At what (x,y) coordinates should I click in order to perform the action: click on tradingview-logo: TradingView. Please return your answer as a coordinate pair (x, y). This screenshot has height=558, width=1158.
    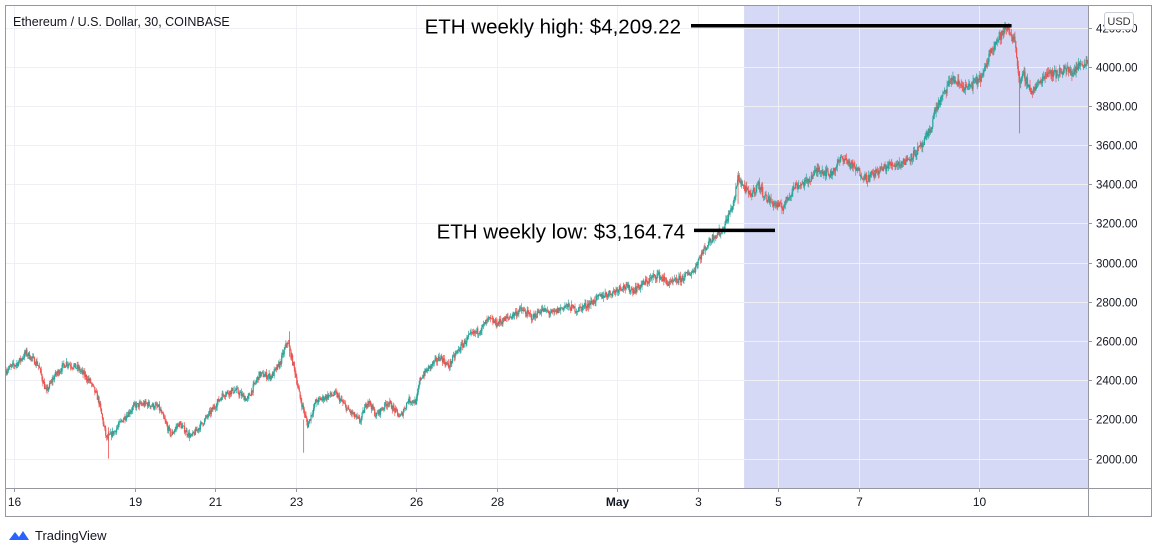
    Looking at the image, I should click on (57, 535).